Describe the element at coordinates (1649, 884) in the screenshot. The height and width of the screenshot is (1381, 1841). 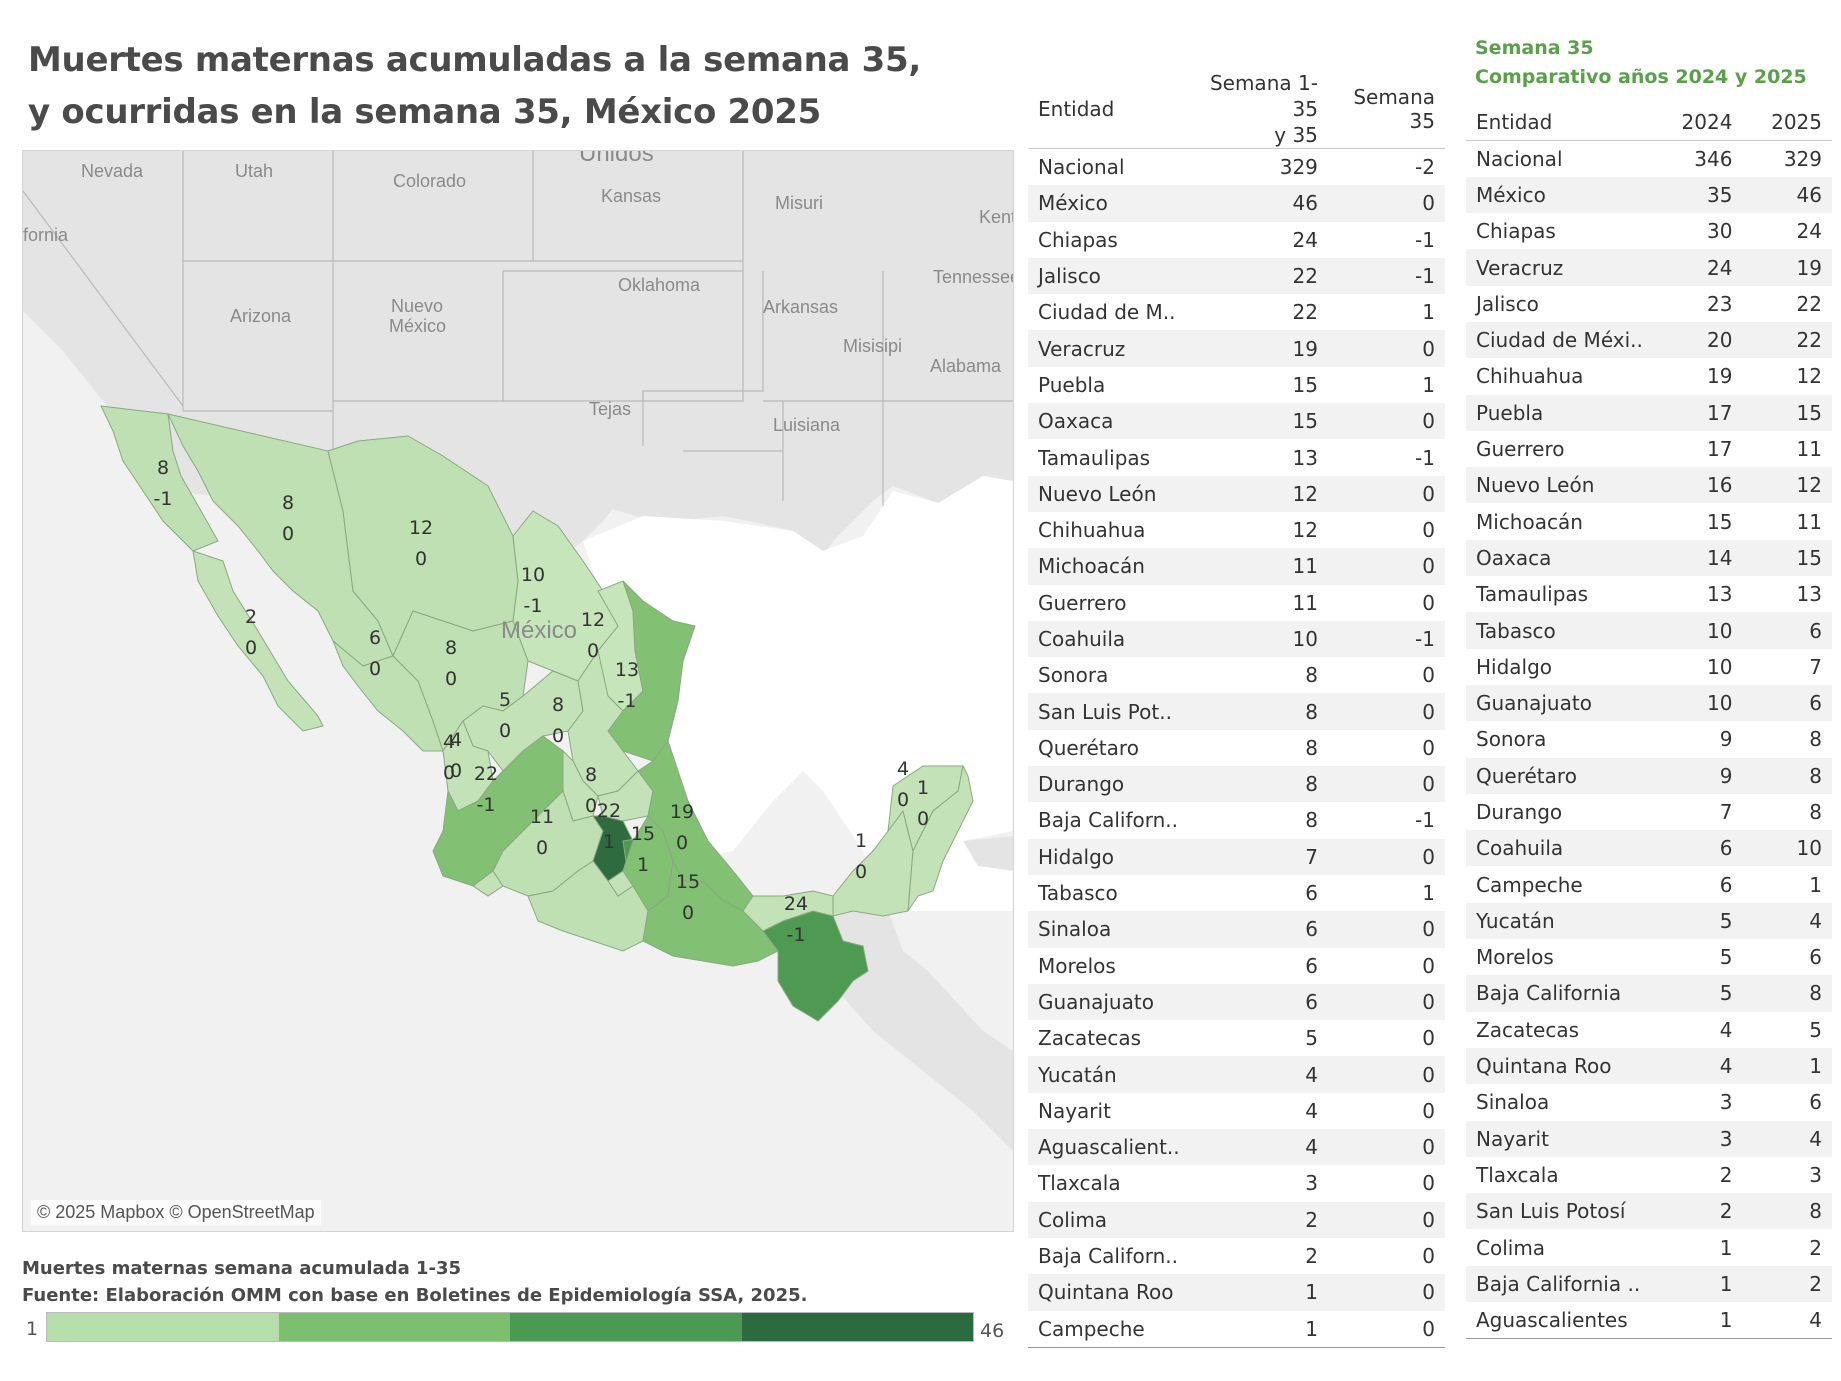
I see `table-row: Campeche 6 1` at that location.